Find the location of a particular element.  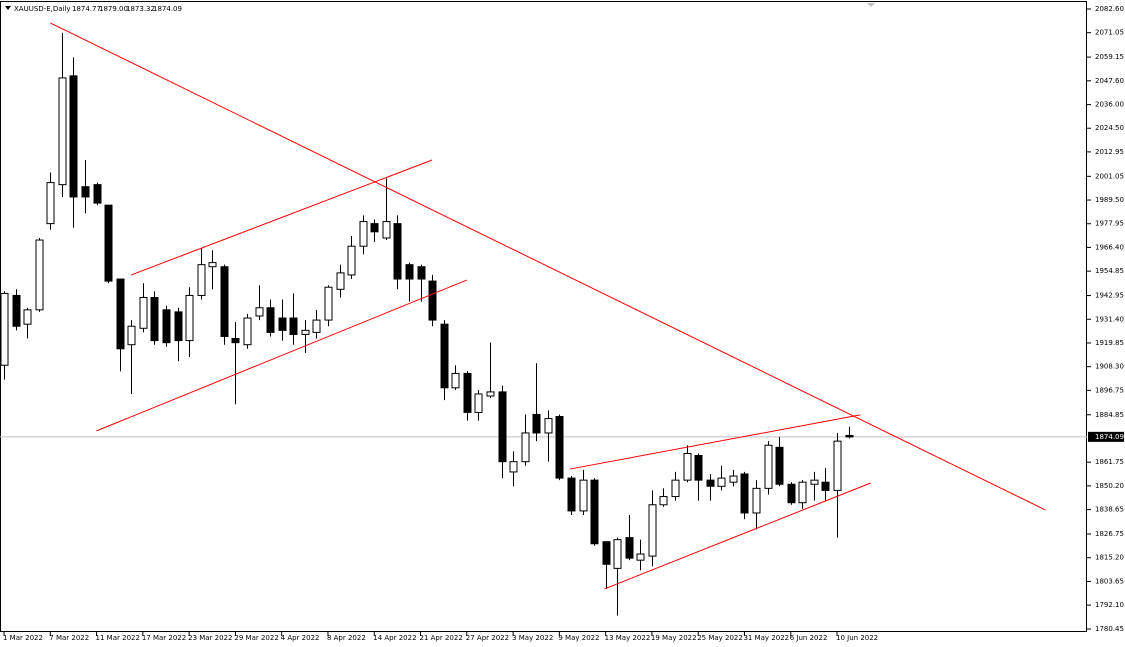

y-tick-label: 2059.15 is located at coordinates (1109, 57).